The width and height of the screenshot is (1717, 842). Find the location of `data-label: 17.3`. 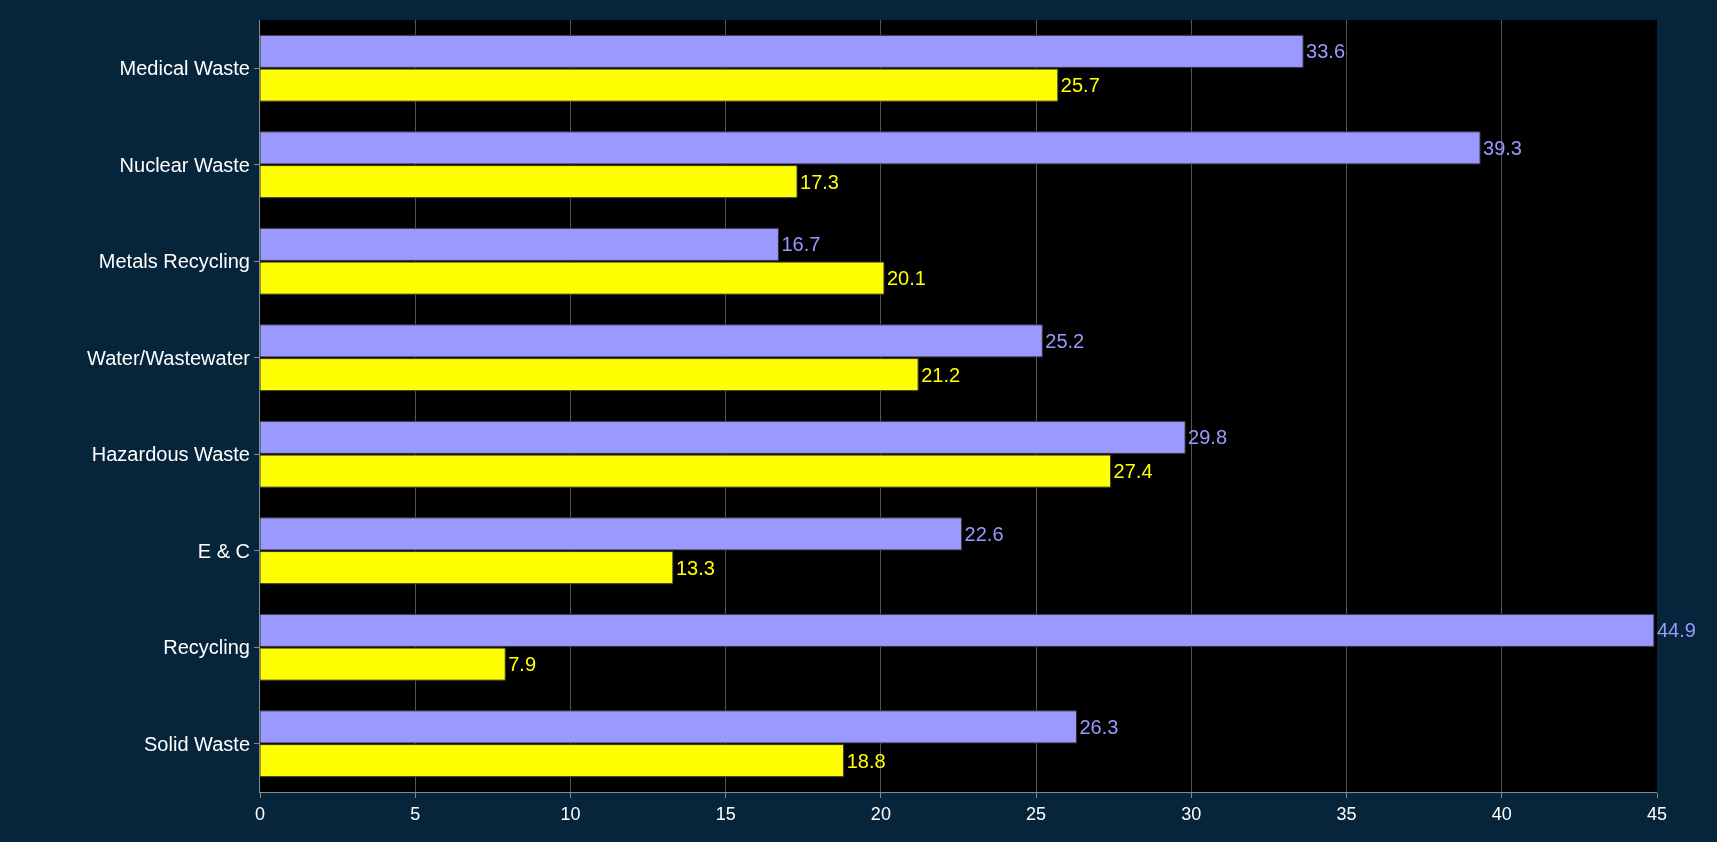

data-label: 17.3 is located at coordinates (820, 181).